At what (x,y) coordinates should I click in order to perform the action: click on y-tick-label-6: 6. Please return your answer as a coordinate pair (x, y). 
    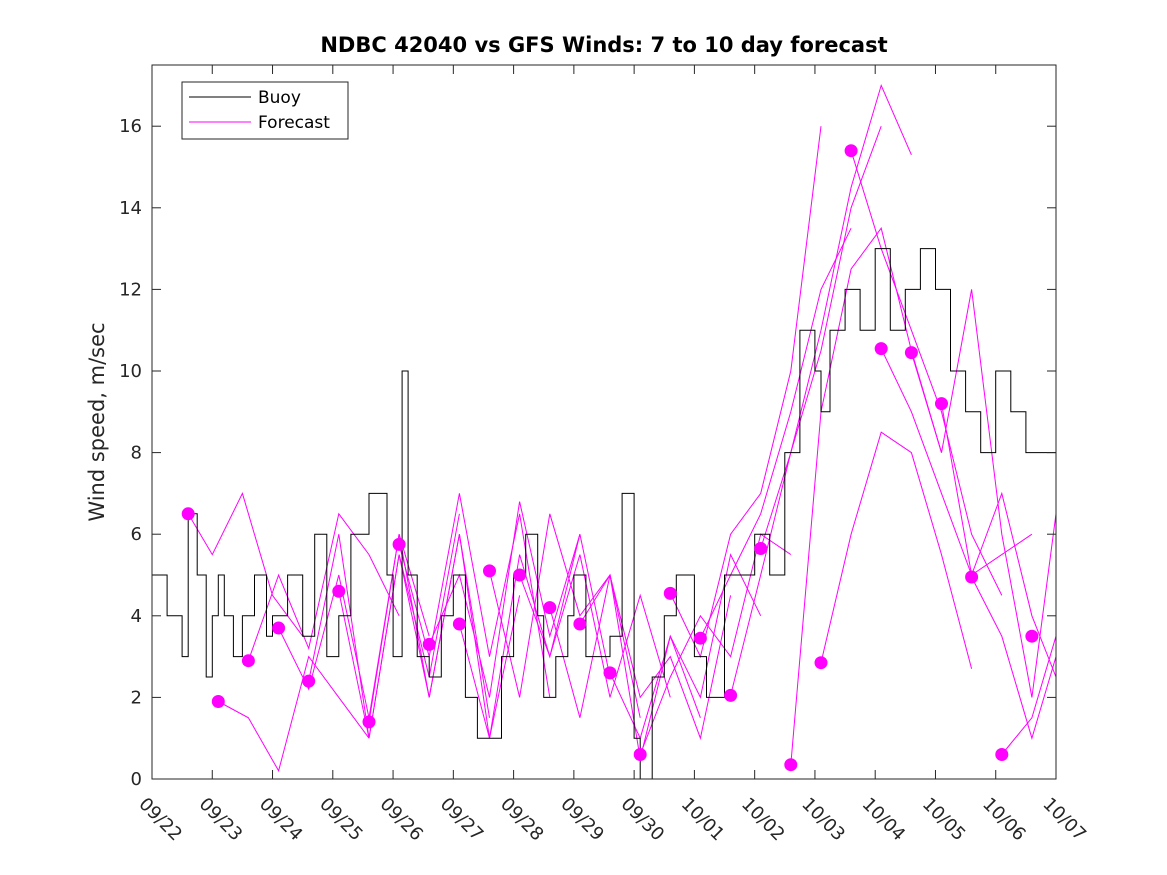
    Looking at the image, I should click on (136, 534).